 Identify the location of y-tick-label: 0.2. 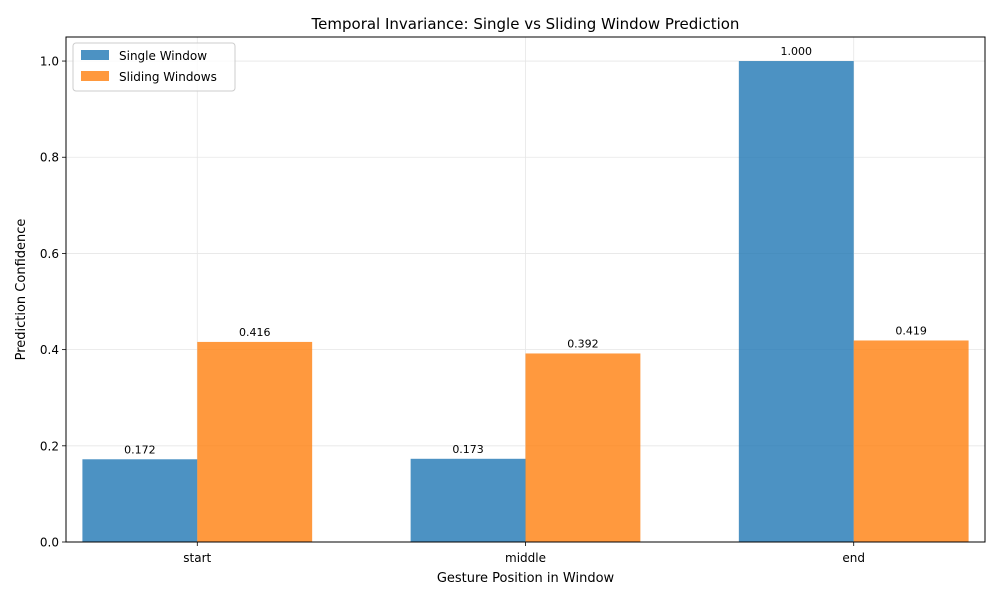
(49, 446).